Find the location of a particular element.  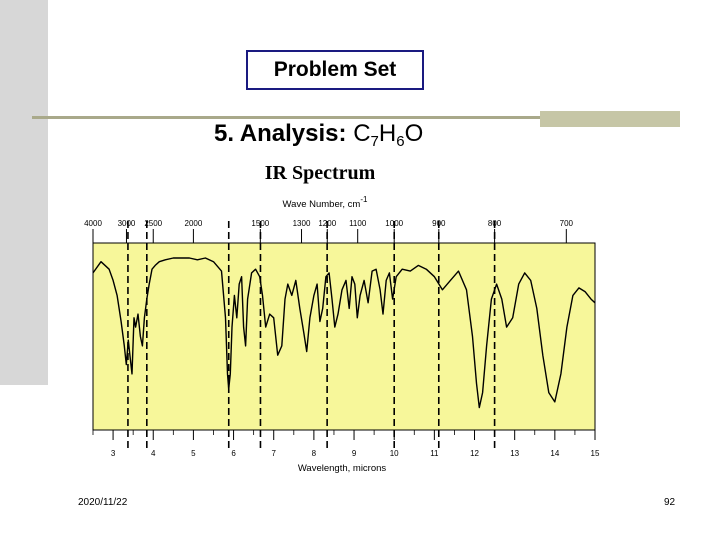

top-tick-label: 4000 is located at coordinates (93, 223).